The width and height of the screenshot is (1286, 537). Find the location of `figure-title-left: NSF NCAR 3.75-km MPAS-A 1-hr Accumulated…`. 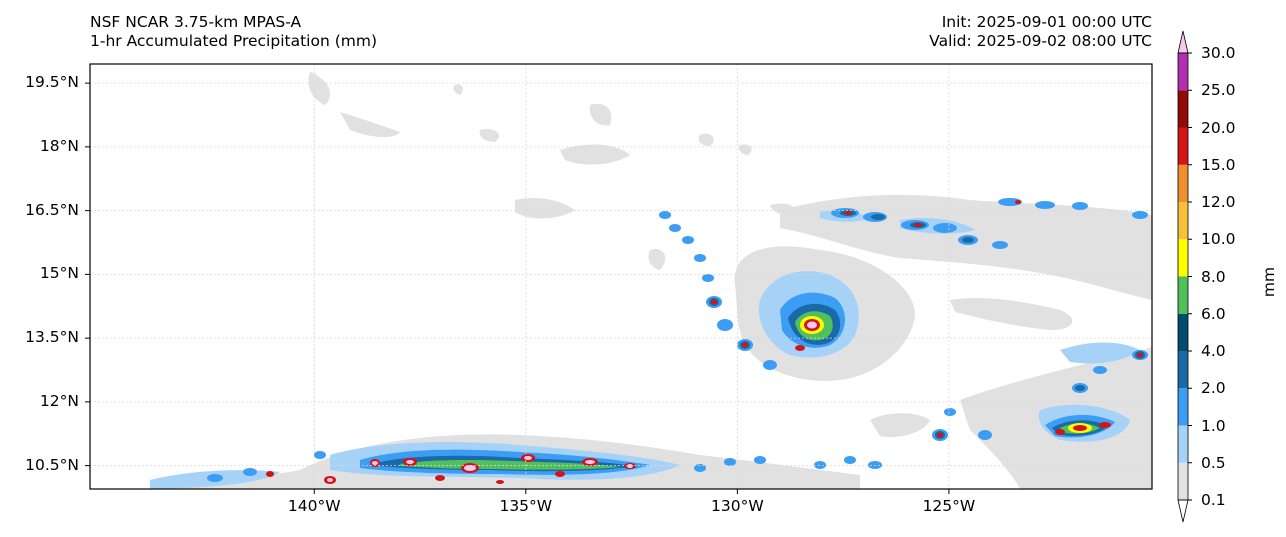

figure-title-left: NSF NCAR 3.75-km MPAS-A 1-hr Accumulated… is located at coordinates (233, 32).